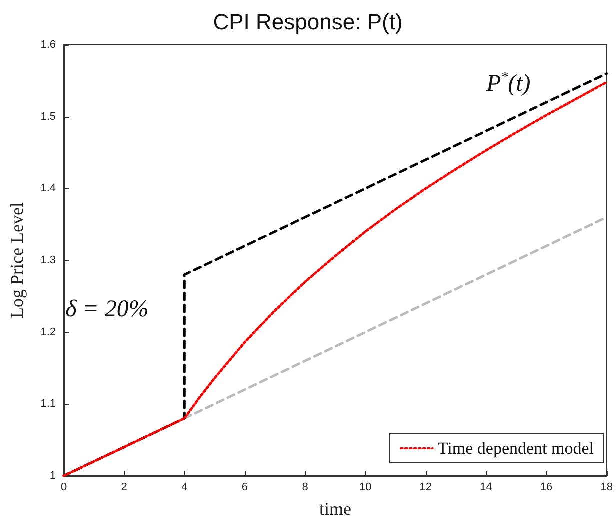 This screenshot has height=523, width=616. What do you see at coordinates (365, 488) in the screenshot?
I see `x-tick-label: 10` at bounding box center [365, 488].